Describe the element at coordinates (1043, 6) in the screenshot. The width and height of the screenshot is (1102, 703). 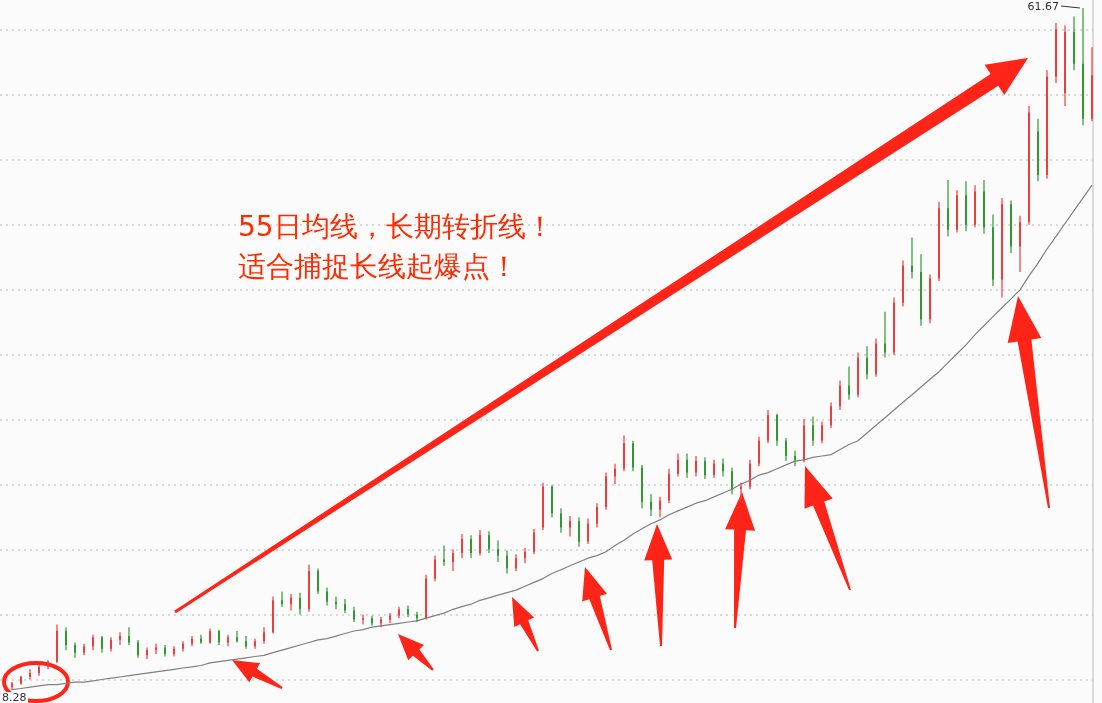
I see `annotation: 61.67` at that location.